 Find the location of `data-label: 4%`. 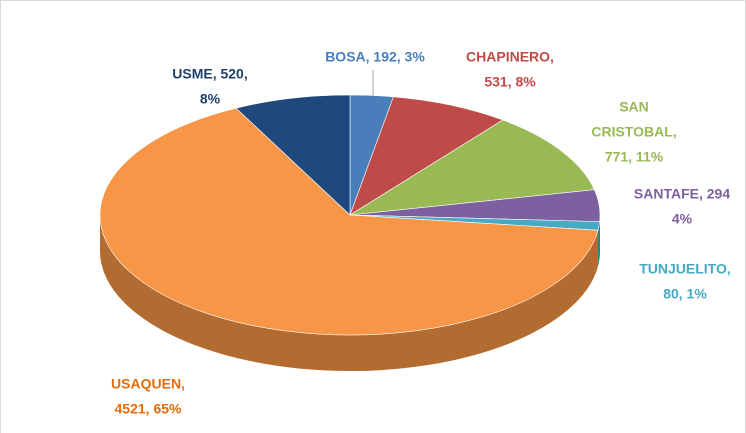

data-label: 4% is located at coordinates (682, 219).